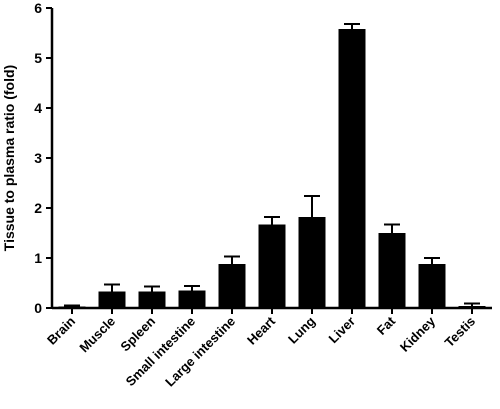 Image resolution: width=500 pixels, height=409 pixels. What do you see at coordinates (200, 352) in the screenshot?
I see `x-tick-label: Large intestine` at bounding box center [200, 352].